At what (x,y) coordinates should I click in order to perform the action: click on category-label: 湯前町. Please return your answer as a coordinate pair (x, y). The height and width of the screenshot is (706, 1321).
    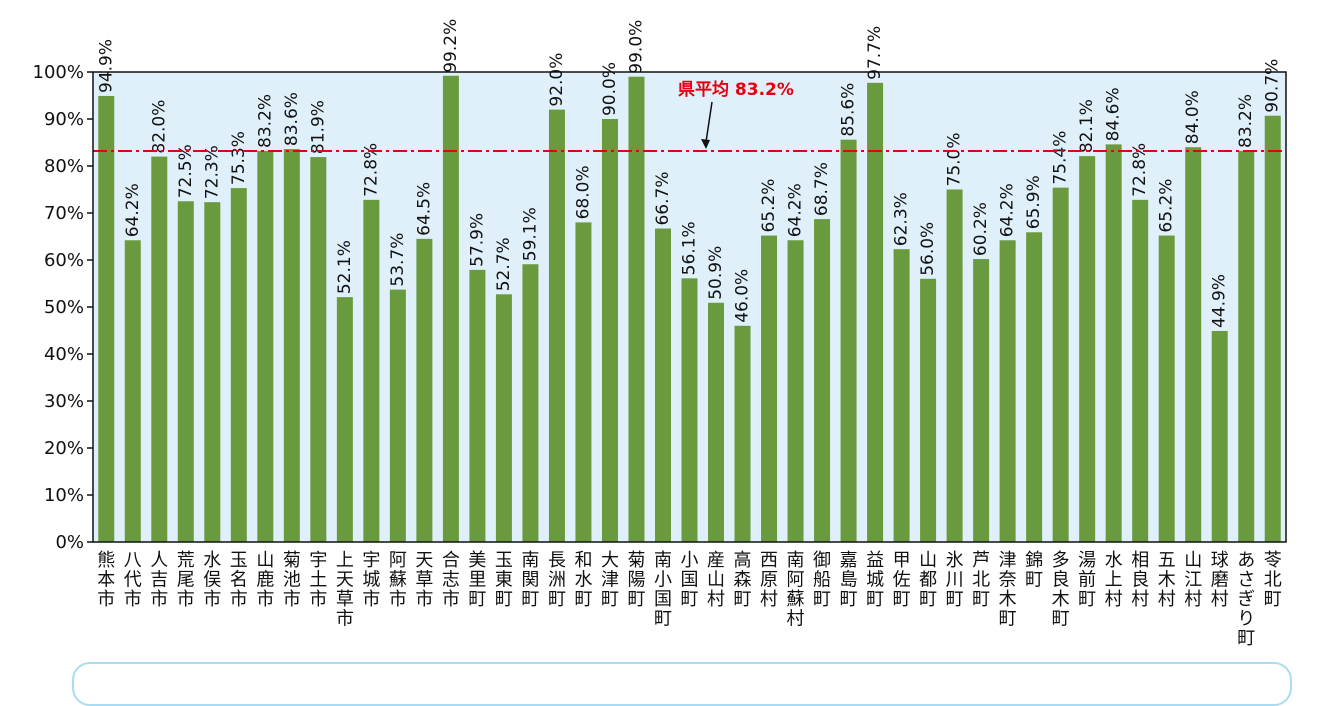
    Looking at the image, I should click on (1087, 580).